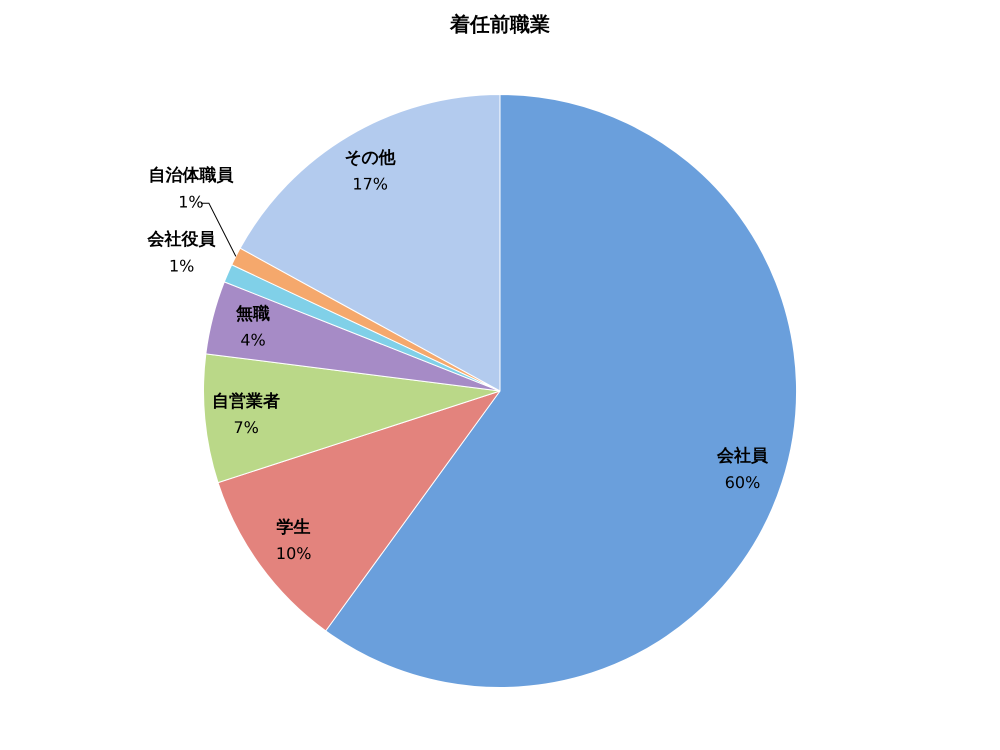 Image resolution: width=1000 pixels, height=750 pixels. What do you see at coordinates (246, 401) in the screenshot?
I see `slice-label: 自営業者` at bounding box center [246, 401].